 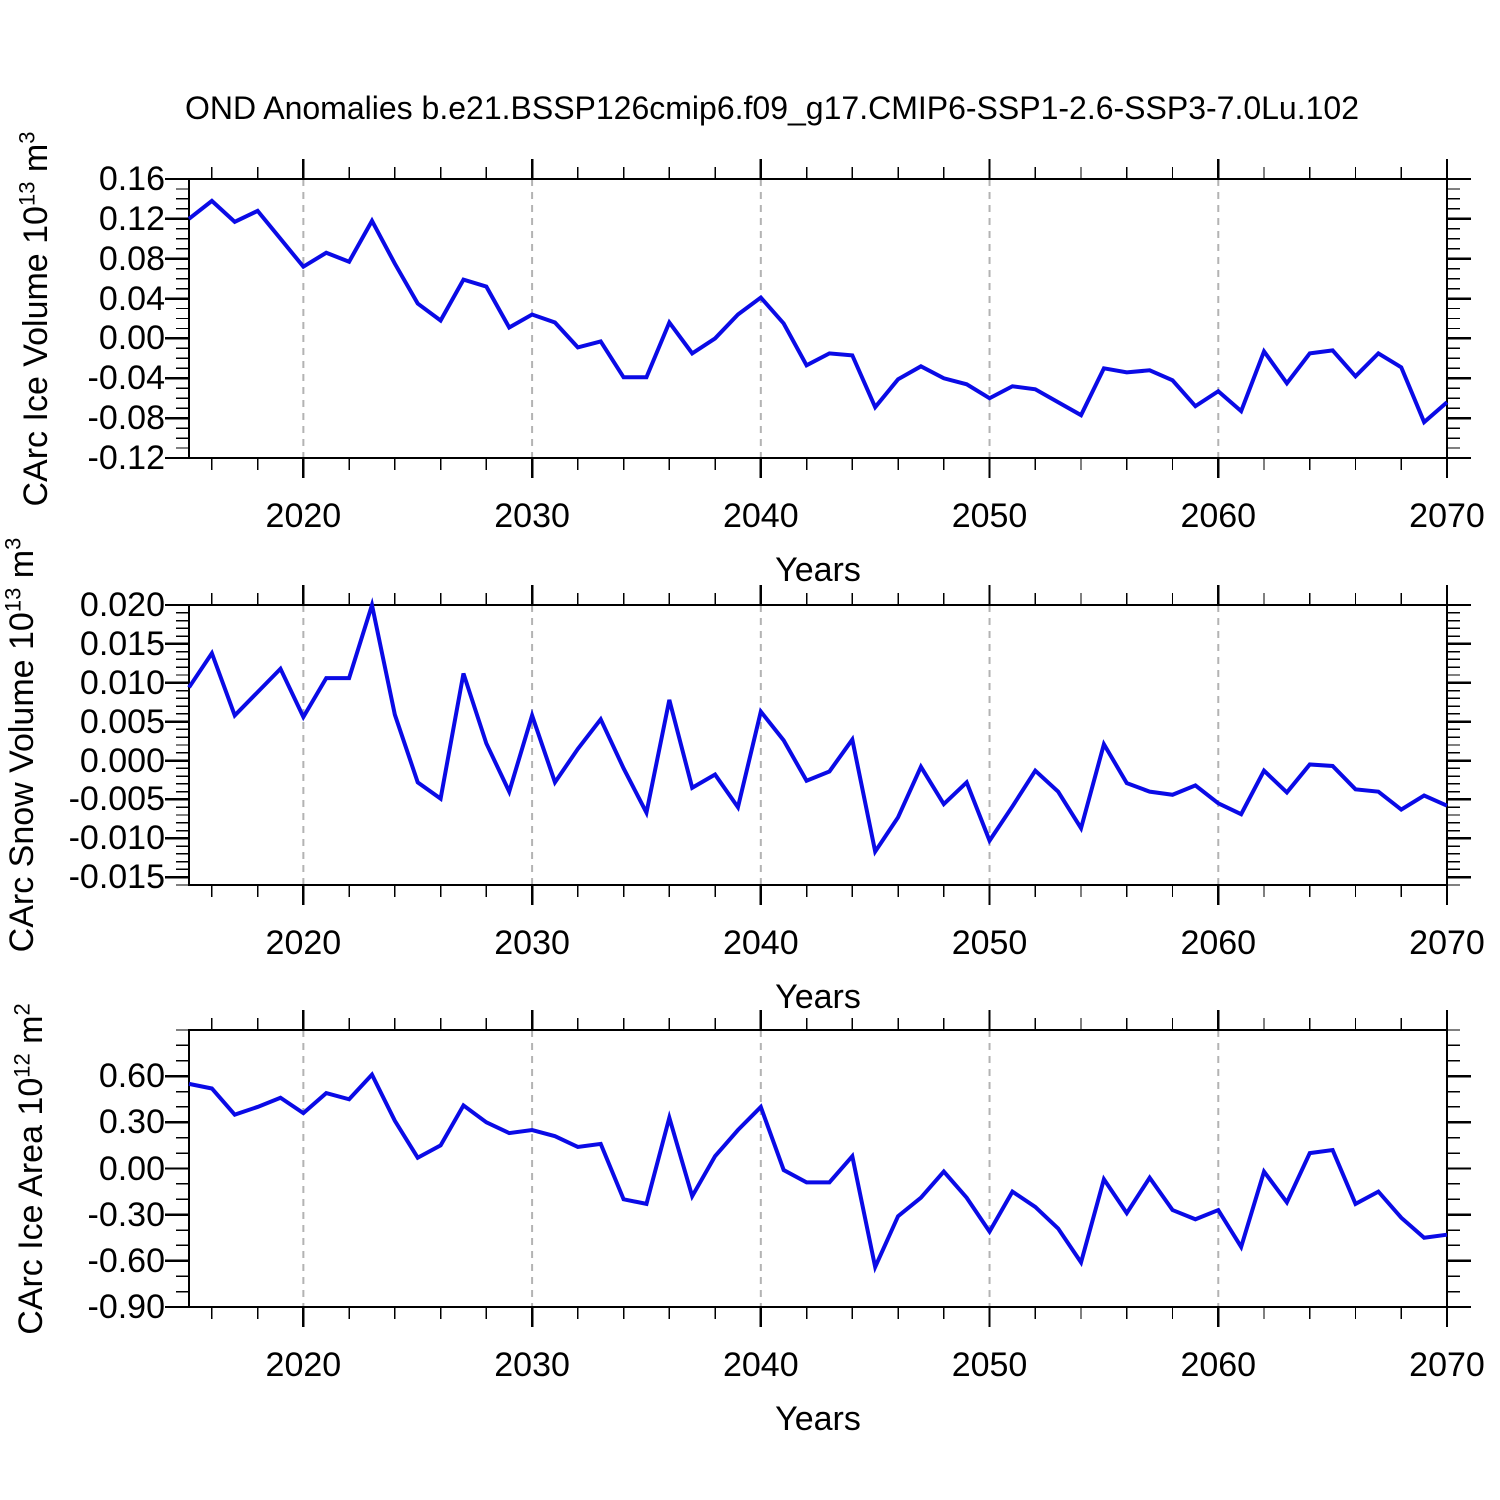 What do you see at coordinates (126, 378) in the screenshot?
I see `y-tick-label: -0.04` at bounding box center [126, 378].